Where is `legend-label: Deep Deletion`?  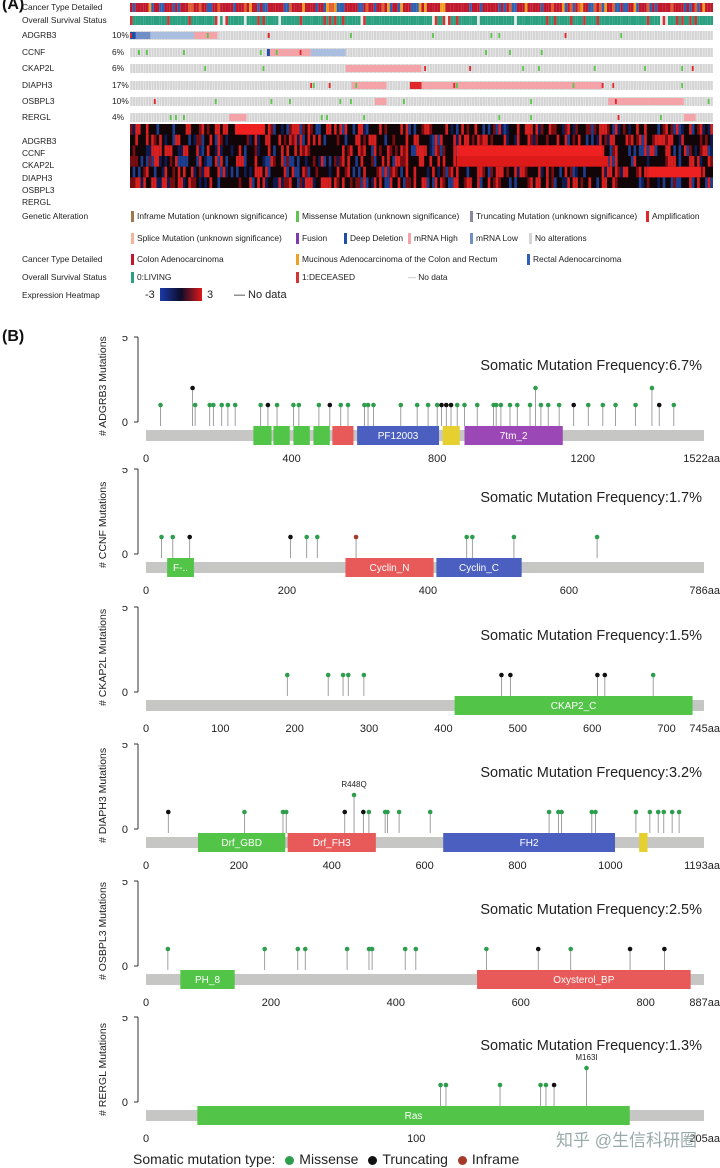 legend-label: Deep Deletion is located at coordinates (377, 238).